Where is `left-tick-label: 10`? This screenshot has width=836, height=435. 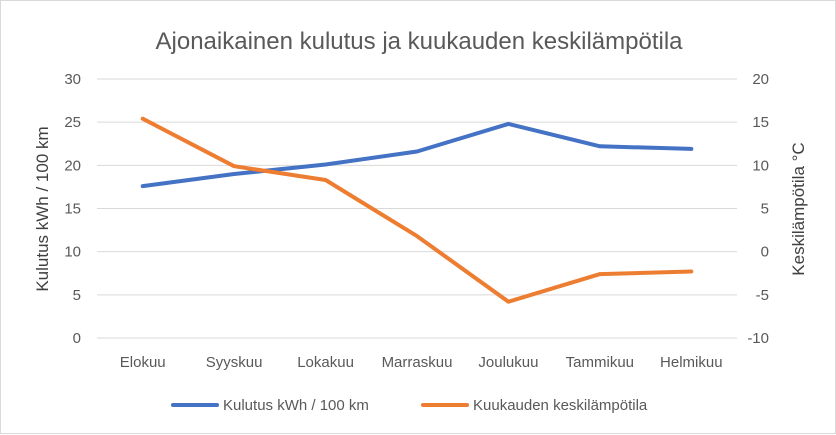
left-tick-label: 10 is located at coordinates (72, 252).